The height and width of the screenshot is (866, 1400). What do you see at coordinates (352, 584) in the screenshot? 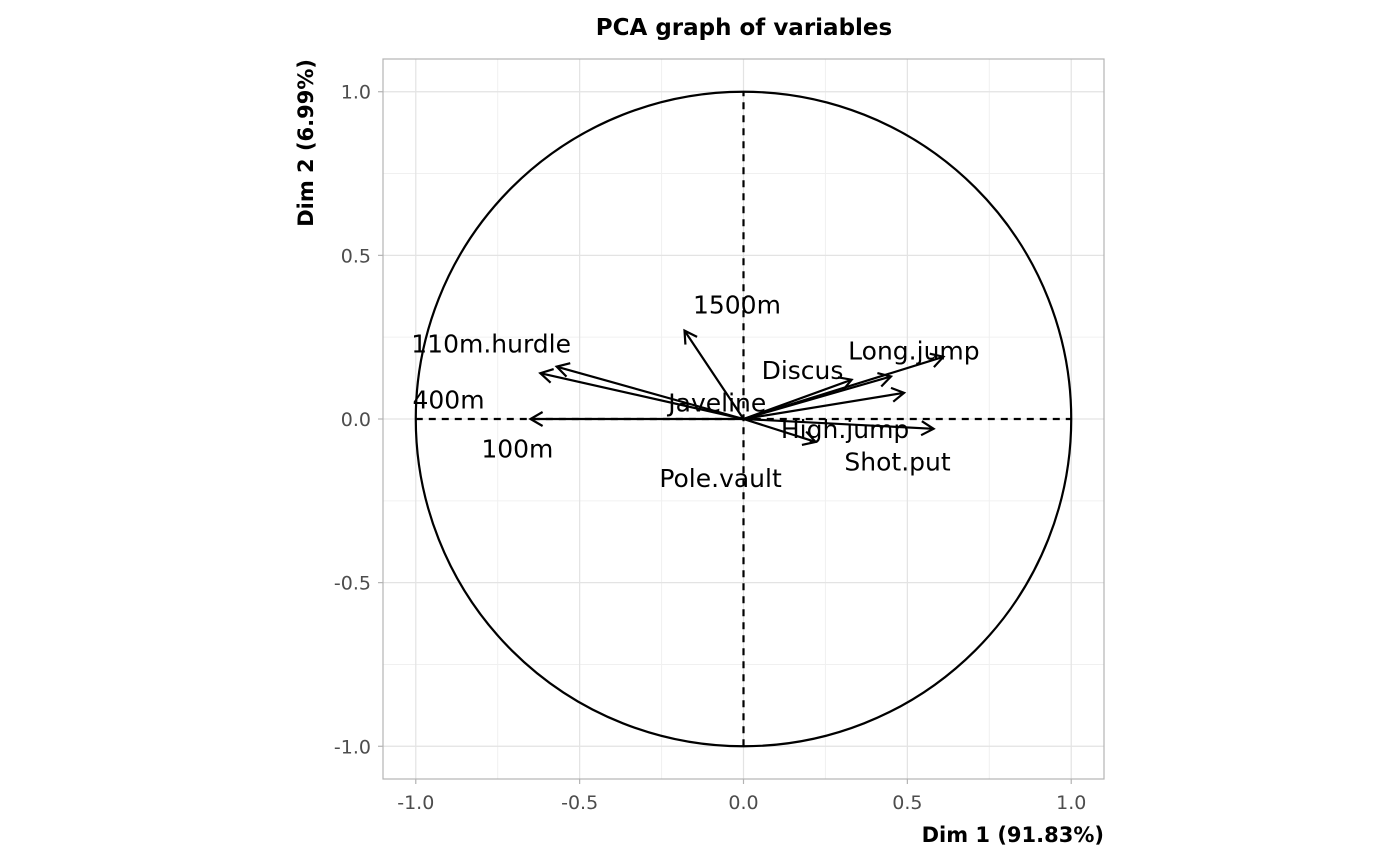
I see `y-tick-label: -0.5` at bounding box center [352, 584].